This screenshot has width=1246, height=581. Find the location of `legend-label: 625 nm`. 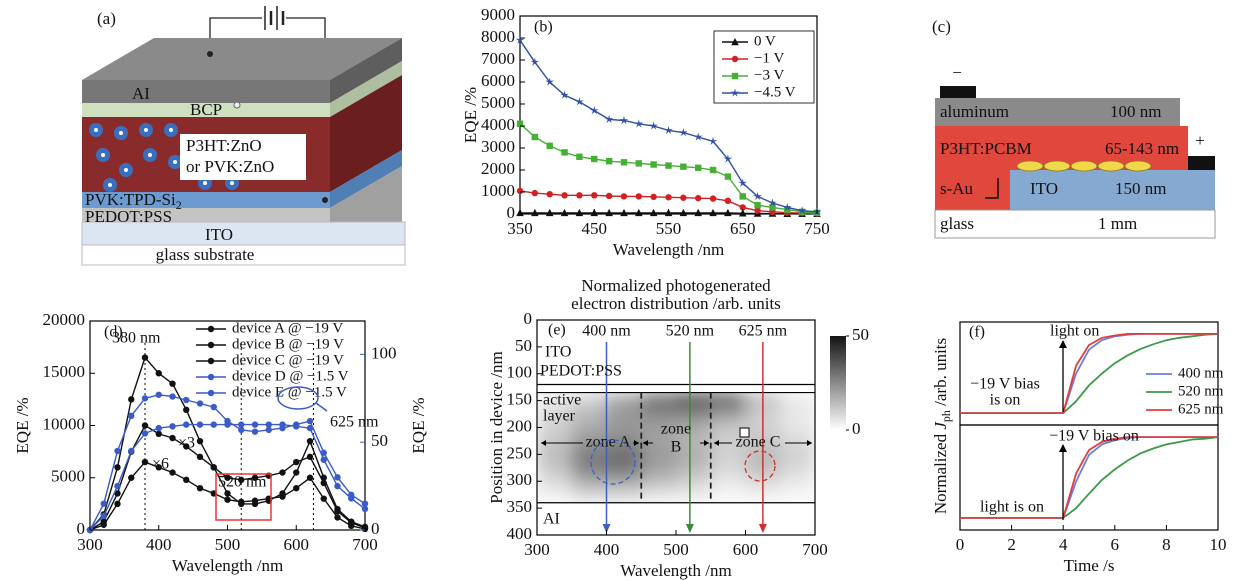

legend-label: 625 nm is located at coordinates (1201, 409).